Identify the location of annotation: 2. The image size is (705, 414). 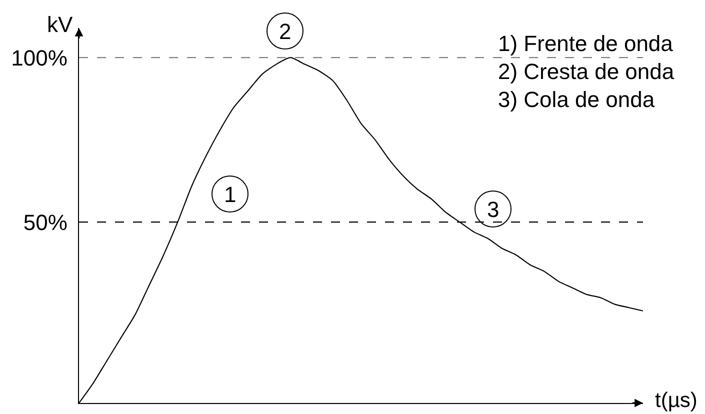
(285, 31).